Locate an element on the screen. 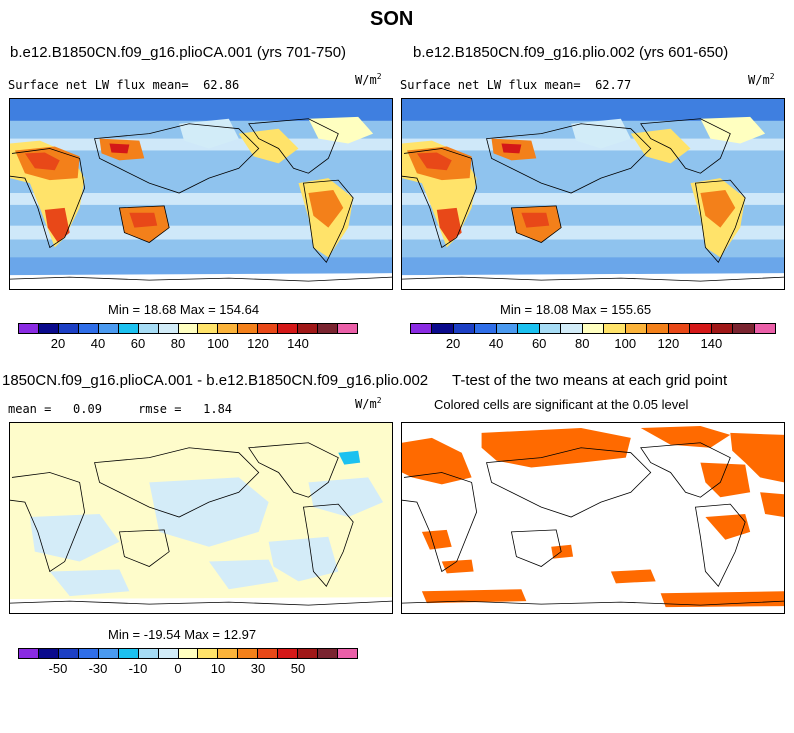 This screenshot has height=733, width=794. mean-rmse-label: mean = 0.09 rmse = 1.84 is located at coordinates (120, 409).